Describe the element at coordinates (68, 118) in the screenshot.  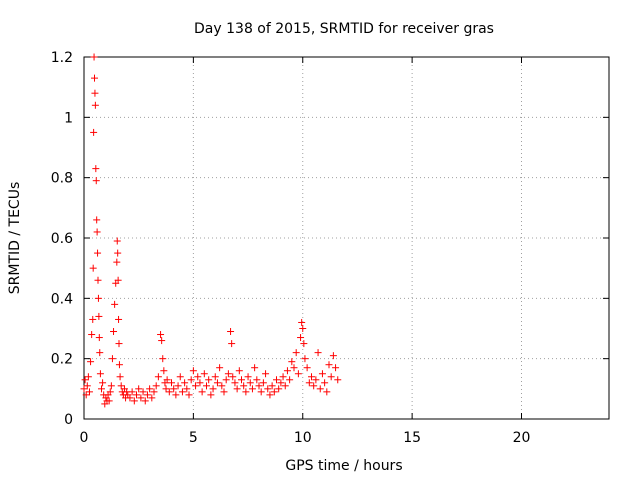
I see `y-tick-label: 1` at that location.